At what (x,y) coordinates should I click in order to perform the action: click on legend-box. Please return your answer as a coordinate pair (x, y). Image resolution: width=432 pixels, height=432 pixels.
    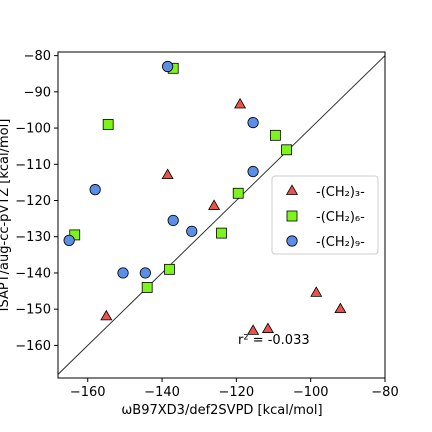
    Looking at the image, I should click on (325, 215).